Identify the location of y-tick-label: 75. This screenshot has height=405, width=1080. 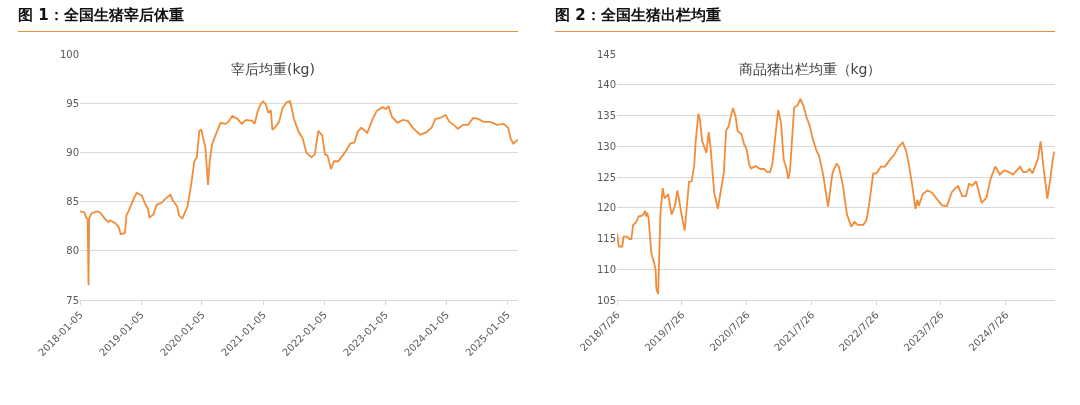
(72, 300).